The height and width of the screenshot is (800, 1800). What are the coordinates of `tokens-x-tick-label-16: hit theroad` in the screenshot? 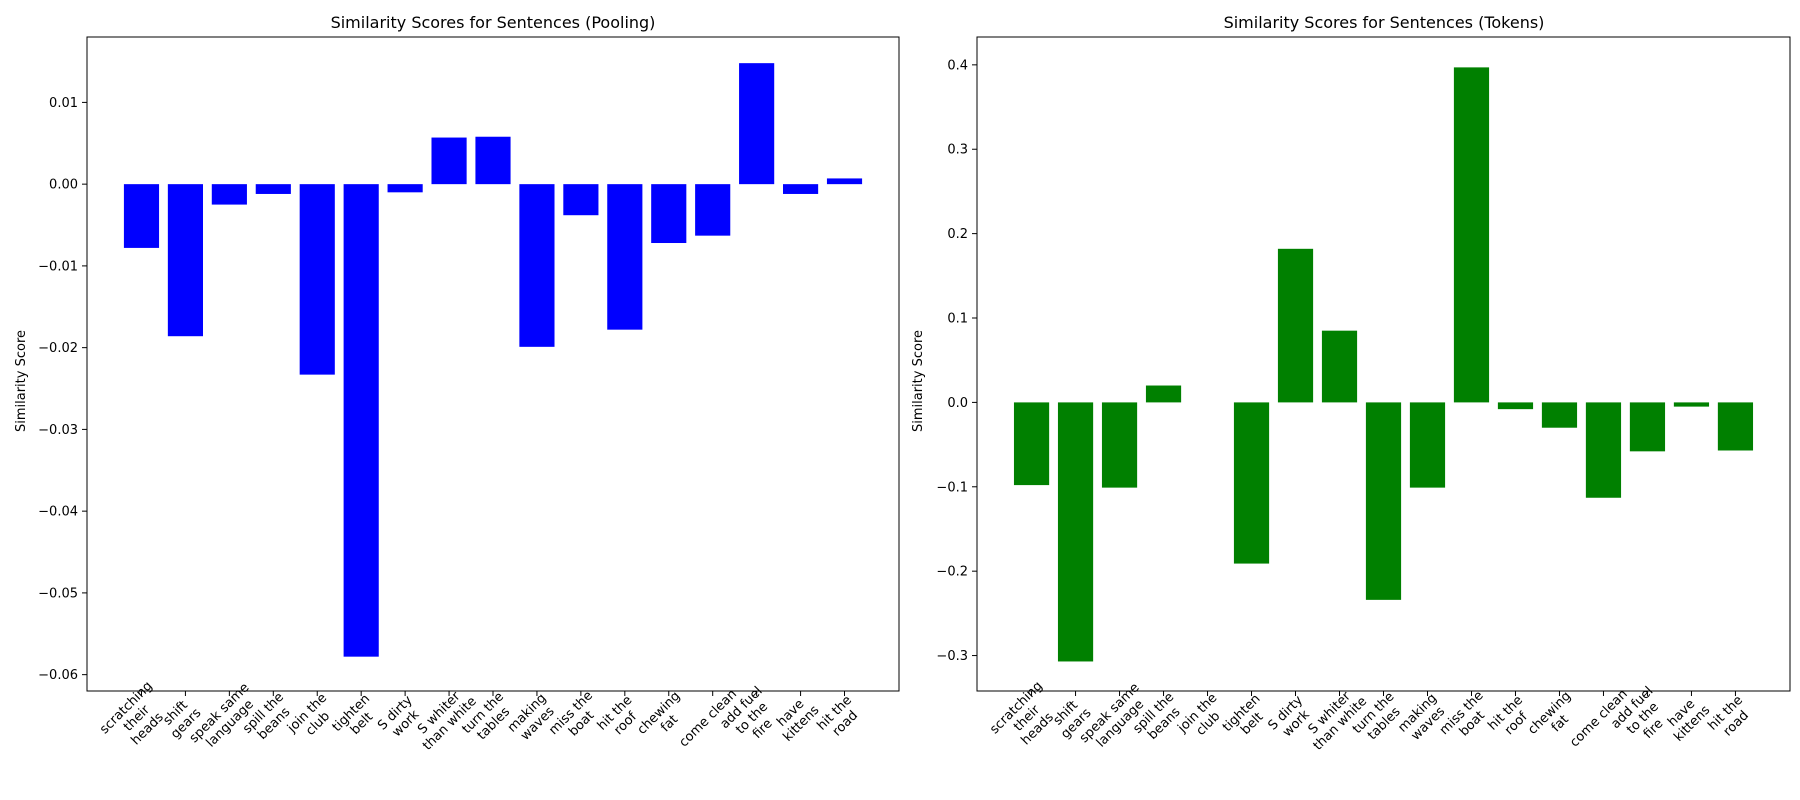 It's located at (1730, 718).